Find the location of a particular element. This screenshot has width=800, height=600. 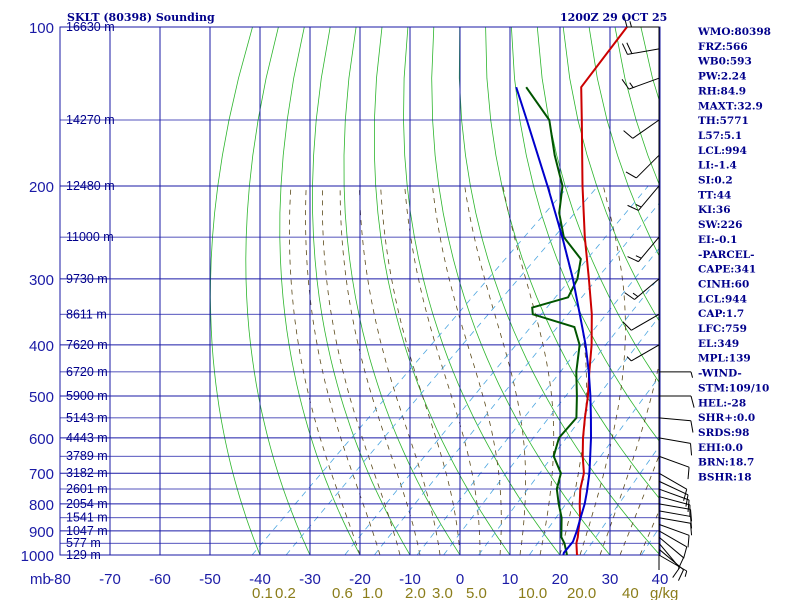

valid-time: 1200Z 29 OCT 25 is located at coordinates (613, 17).